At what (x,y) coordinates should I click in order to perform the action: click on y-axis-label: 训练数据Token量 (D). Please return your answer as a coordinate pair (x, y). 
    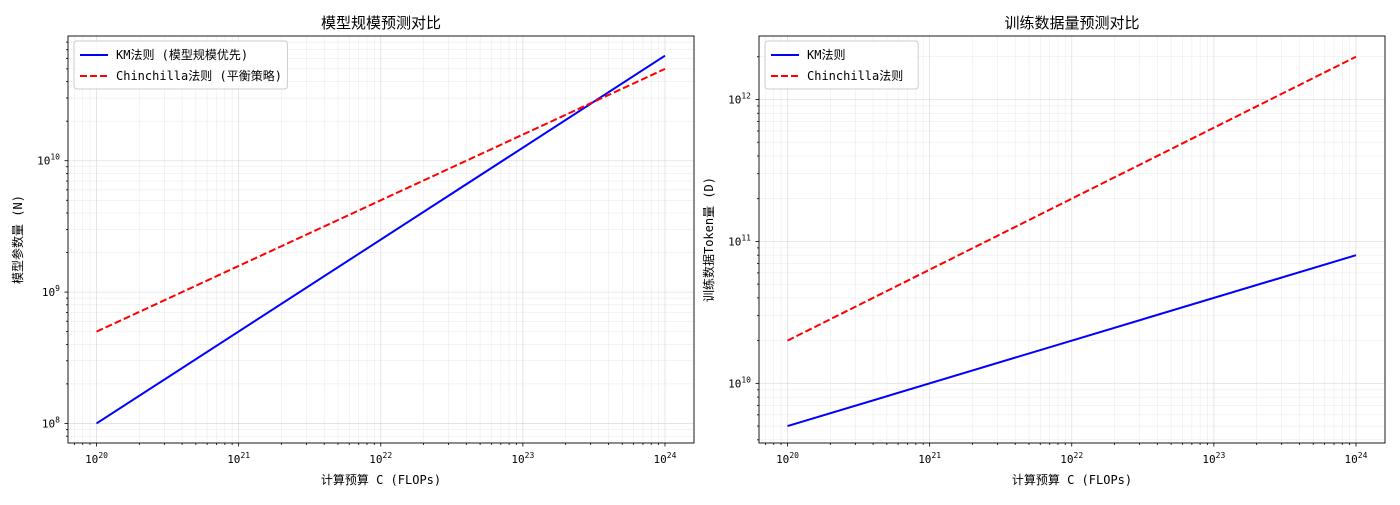
    Looking at the image, I should click on (708, 239).